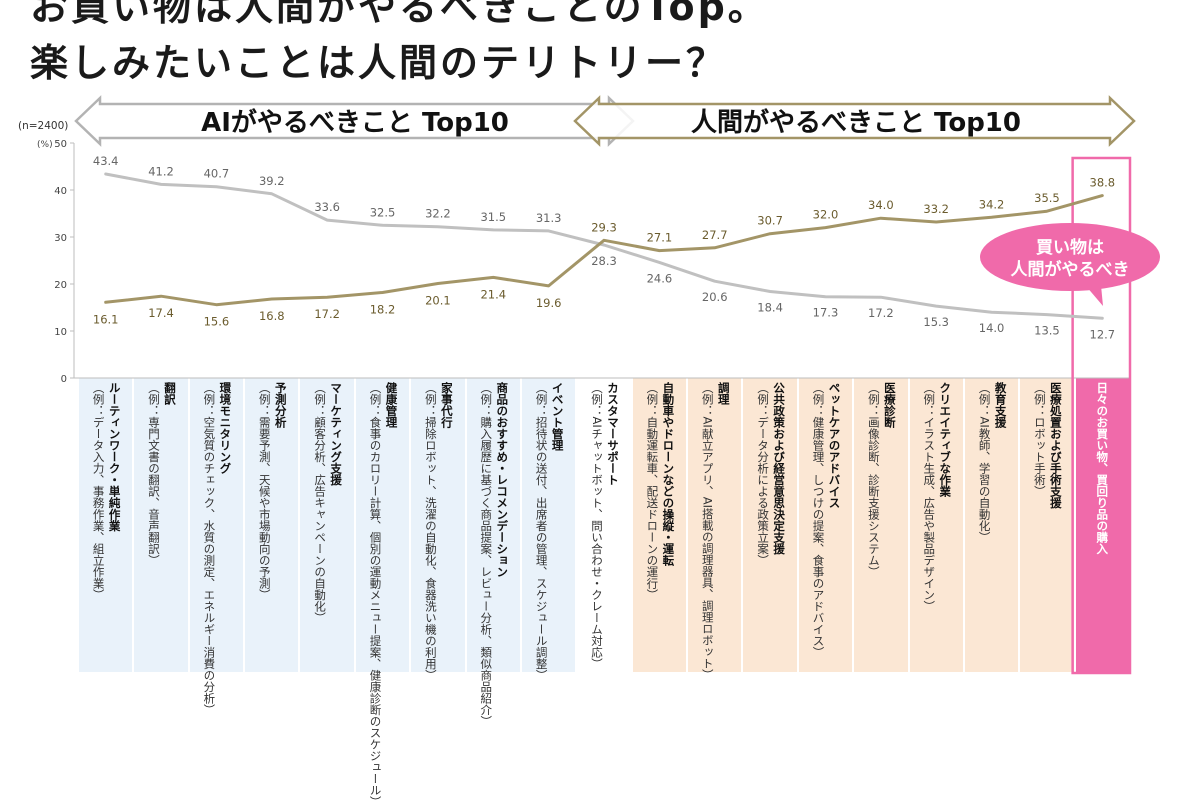  I want to click on category-column: ペットケアのアドバイス （例：健康管理、しつけの提案、食事のアドバイス）, so click(825, 525).